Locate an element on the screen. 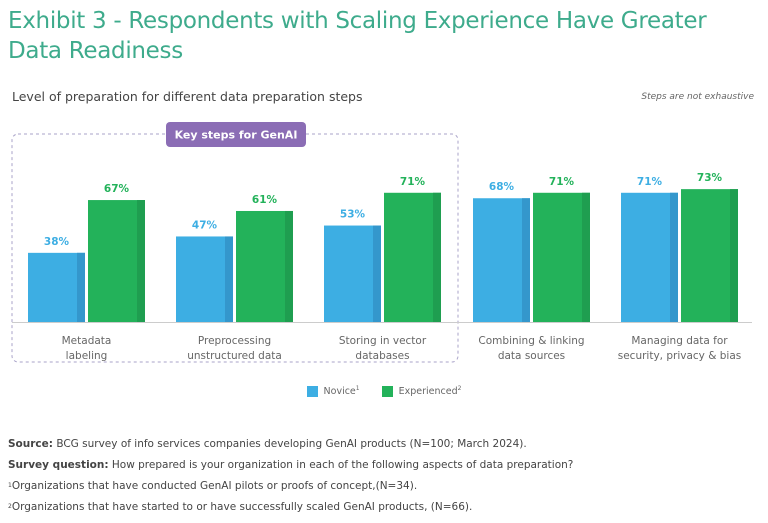  category-label-4-line-0: Managing data for is located at coordinates (679, 341).